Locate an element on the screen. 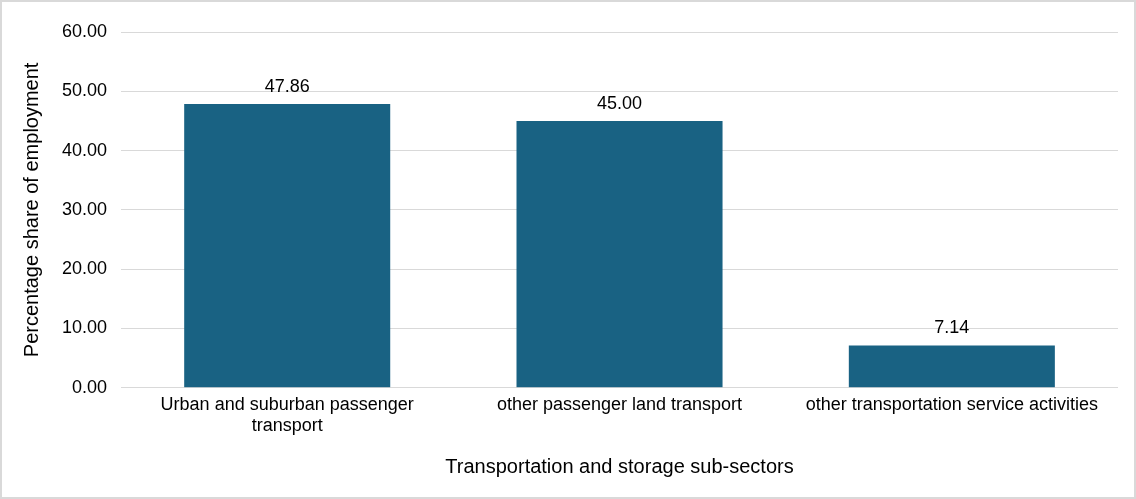  x-tick-label: other transportation service activities is located at coordinates (951, 403).